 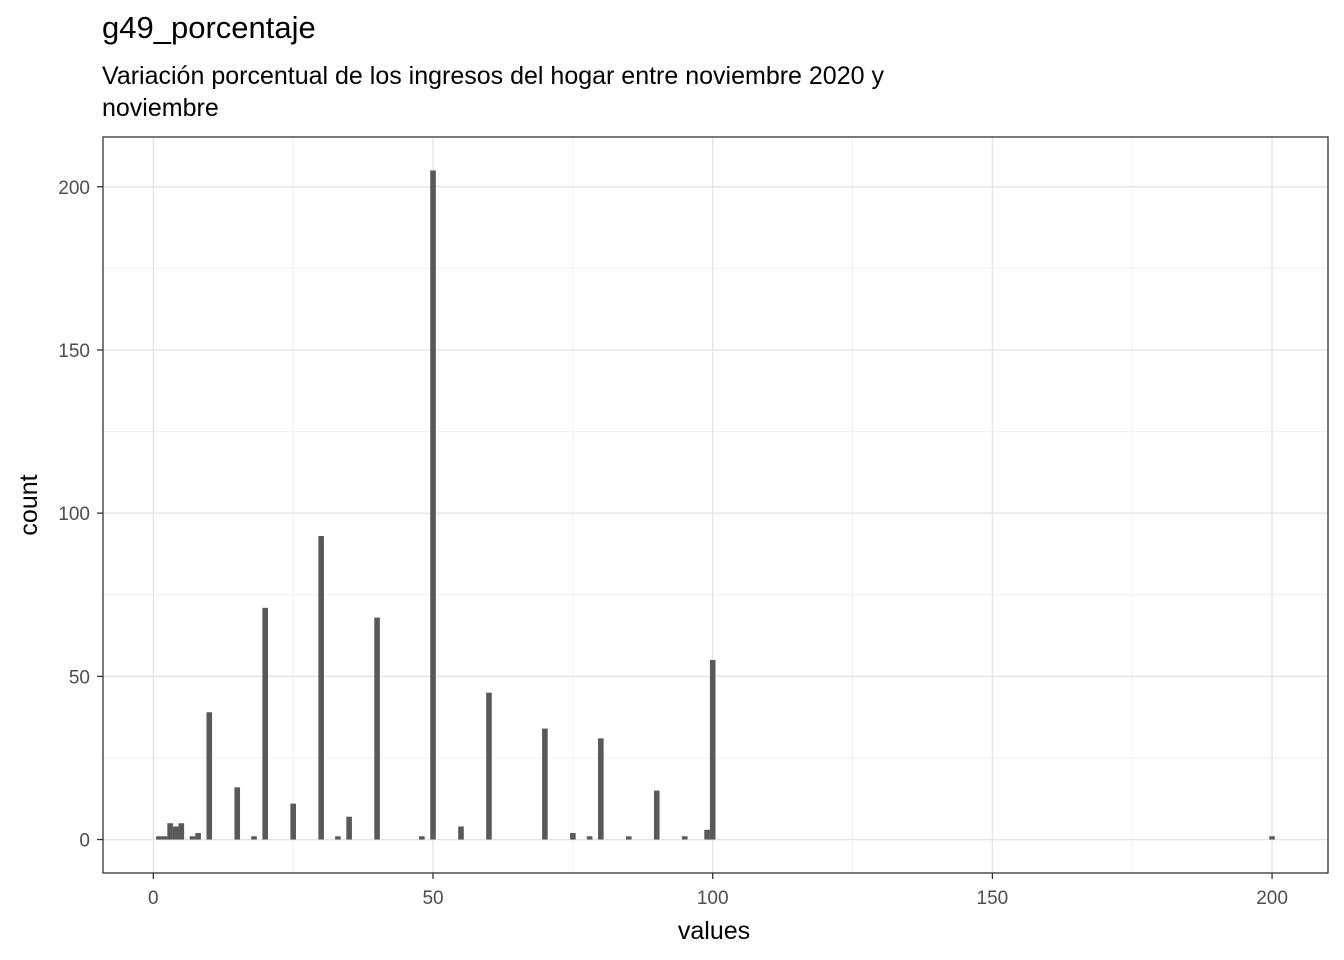 I want to click on x-axis-title: values, so click(x=714, y=931).